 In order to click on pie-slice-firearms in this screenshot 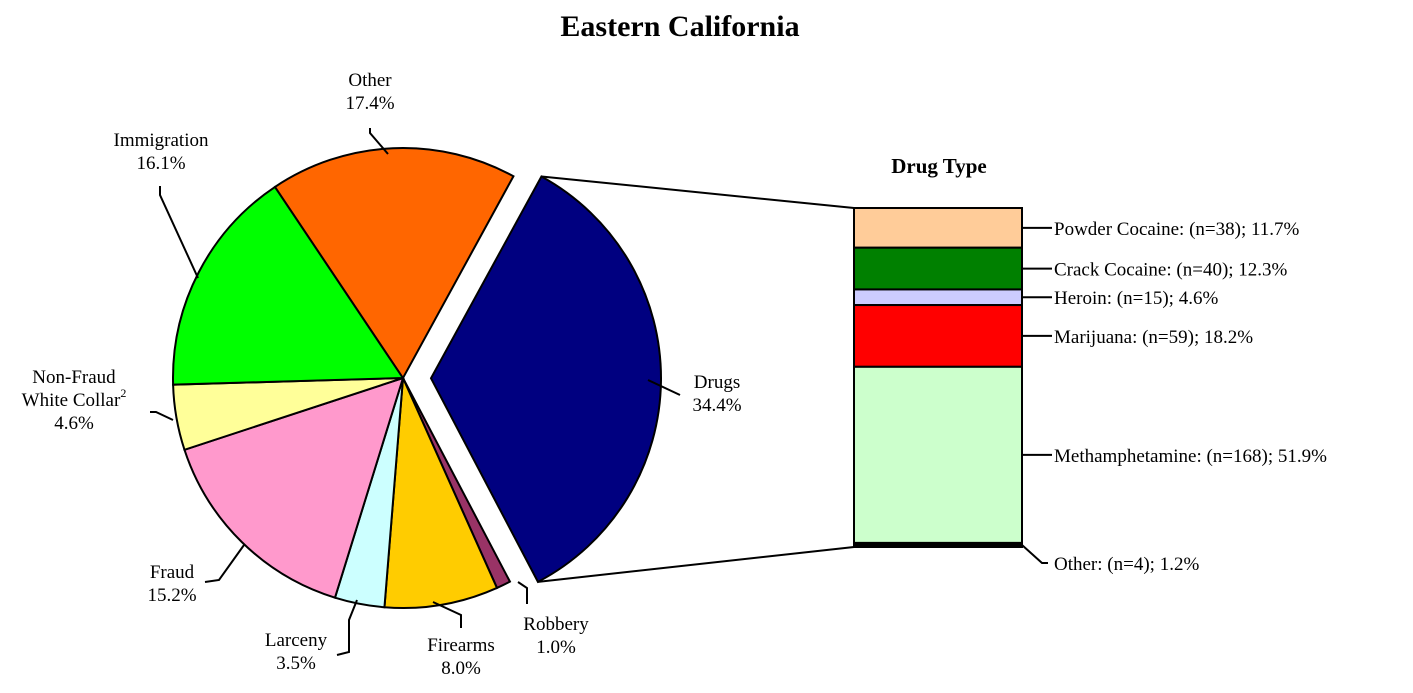, I will do `click(441, 493)`.